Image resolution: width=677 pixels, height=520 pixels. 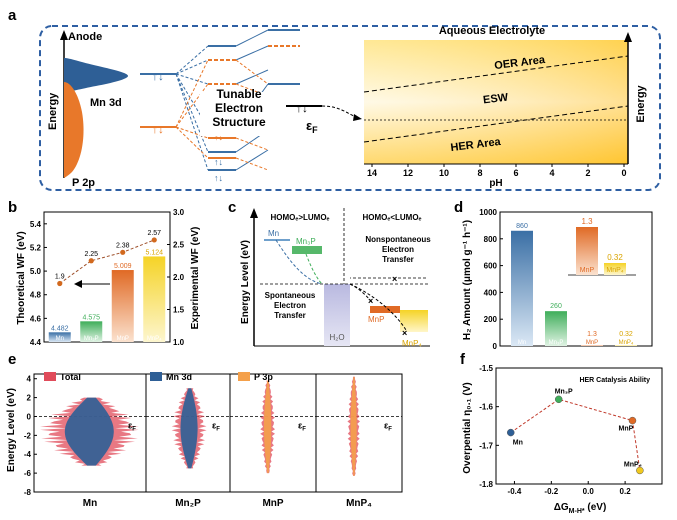 What do you see at coordinates (564, 391) in the screenshot?
I see `f-point-label: Mn₃P` at bounding box center [564, 391].